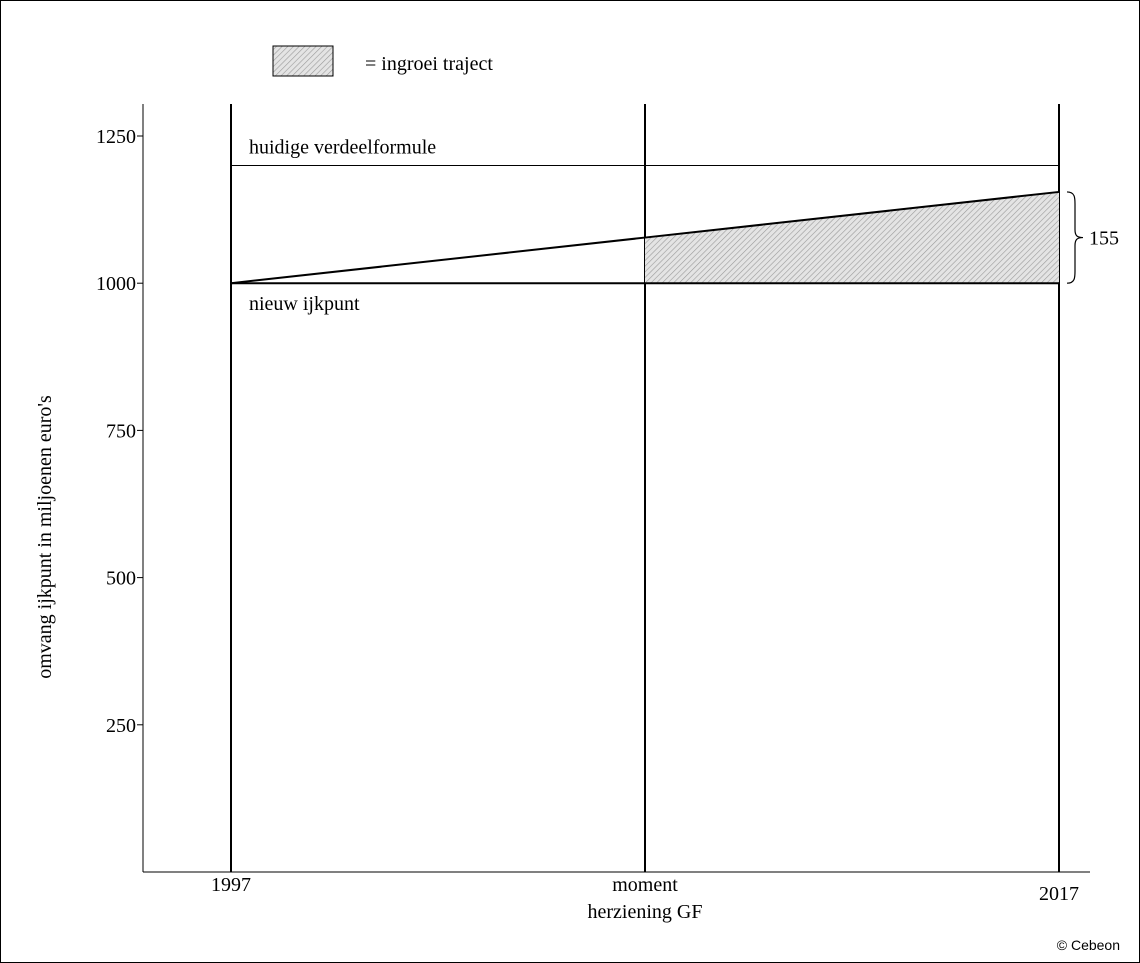  I want to click on x-tick-label-1: moment herziening GF, so click(645, 898).